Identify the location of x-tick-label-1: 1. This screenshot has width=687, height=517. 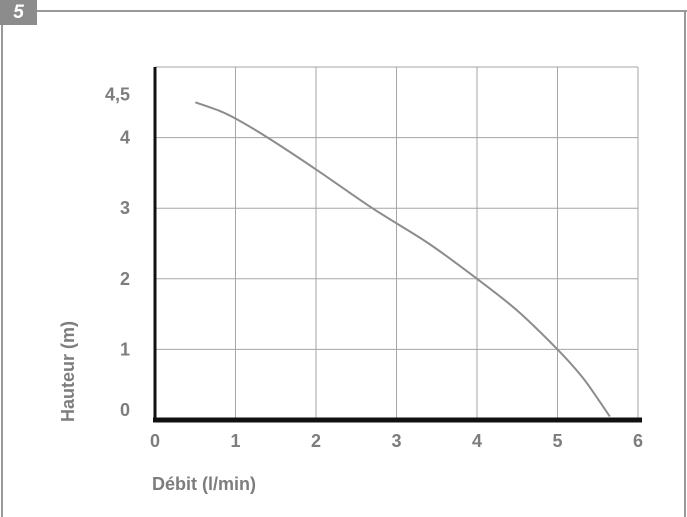
(235, 441).